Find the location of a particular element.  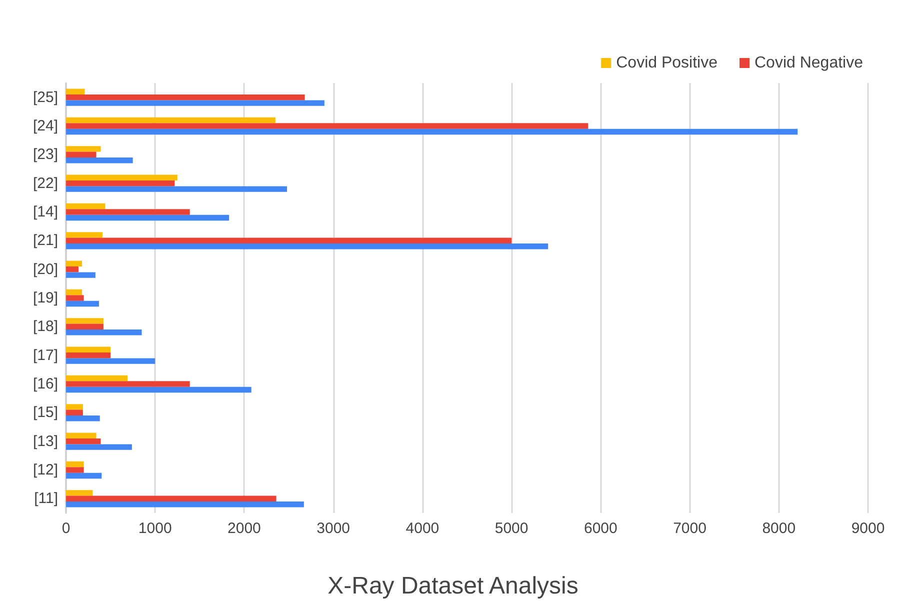

x-tick-label: 5000 is located at coordinates (511, 528).